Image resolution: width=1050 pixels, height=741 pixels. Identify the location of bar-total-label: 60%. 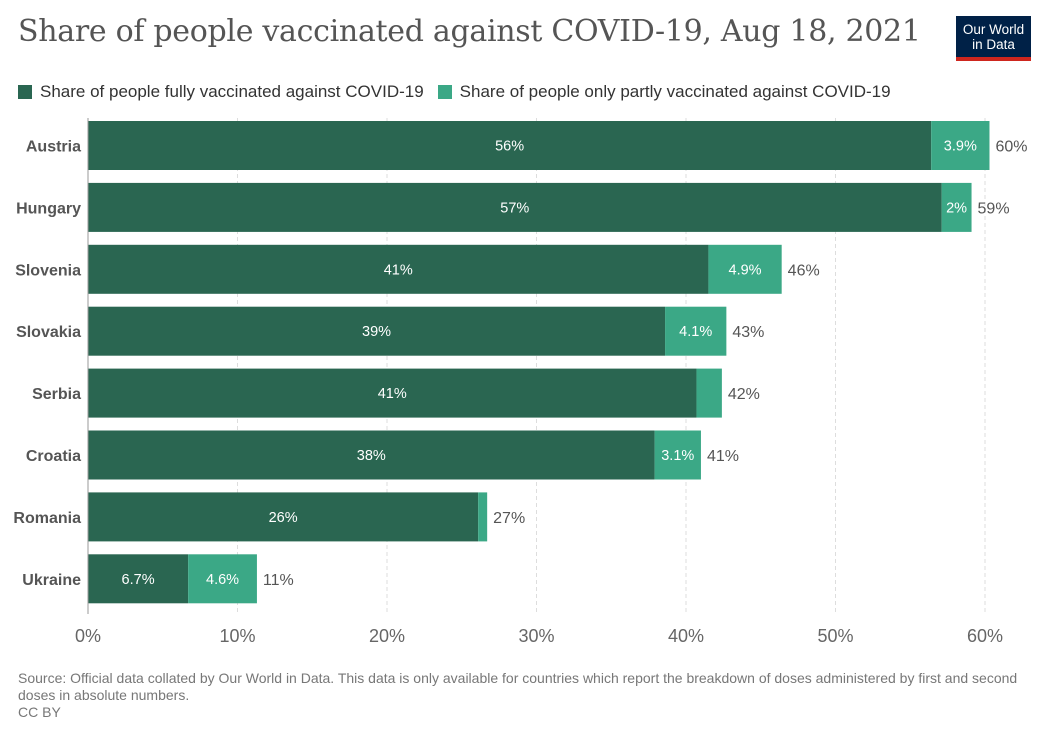
(1011, 147).